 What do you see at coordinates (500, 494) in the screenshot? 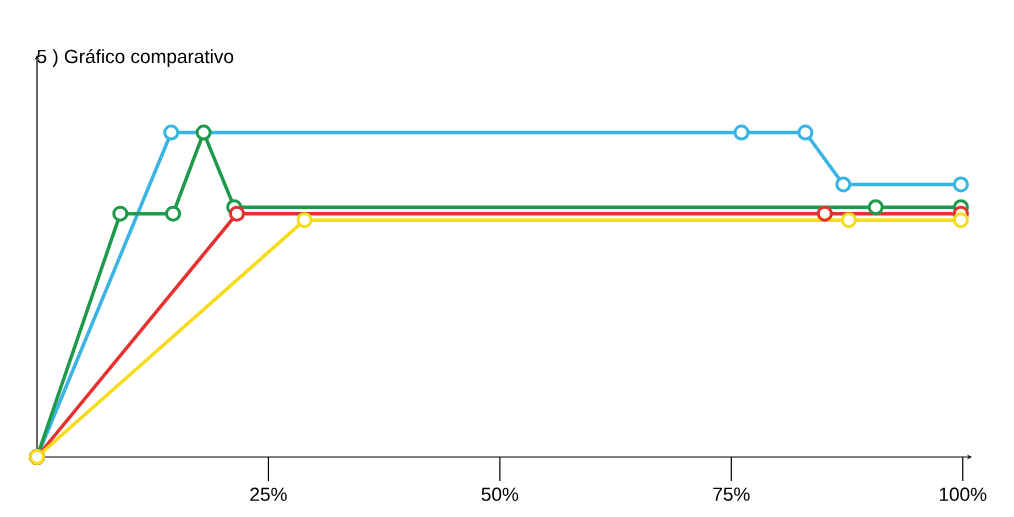
I see `x-tick-label: 50%` at bounding box center [500, 494].